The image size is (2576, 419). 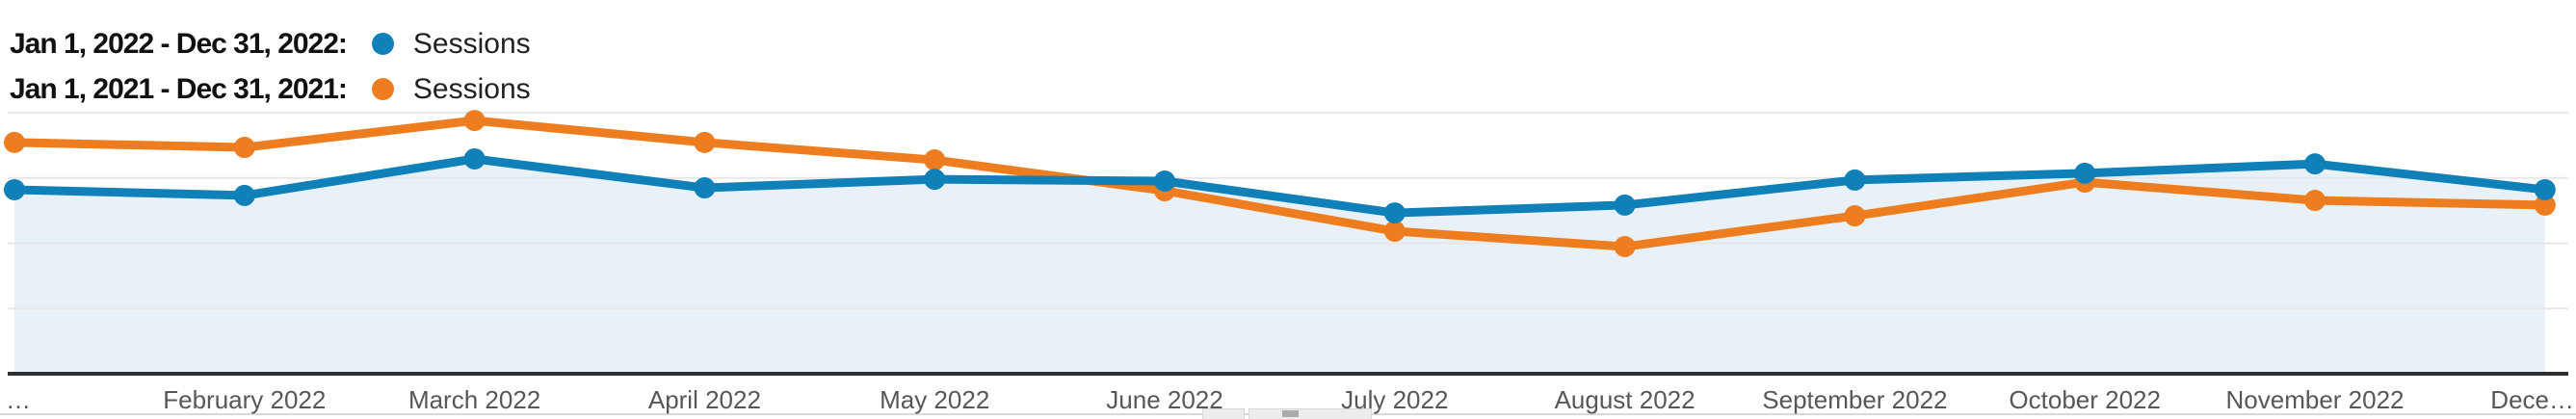 I want to click on legend-row-2022: Jan 1, 2022 - Dec 31, 2022: Sessions, so click(x=271, y=43).